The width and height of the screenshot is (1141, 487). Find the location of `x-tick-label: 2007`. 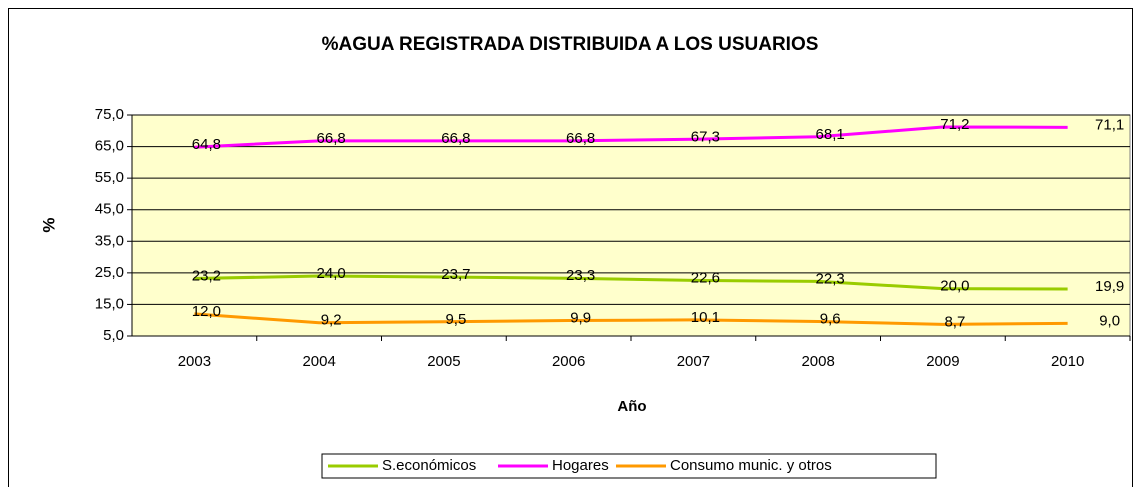

x-tick-label: 2007 is located at coordinates (693, 361).